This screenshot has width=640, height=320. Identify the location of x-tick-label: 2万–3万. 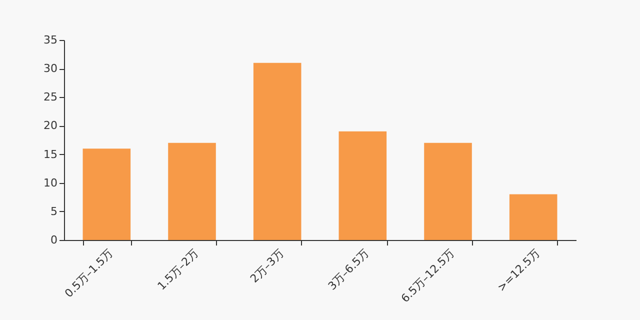
(267, 266).